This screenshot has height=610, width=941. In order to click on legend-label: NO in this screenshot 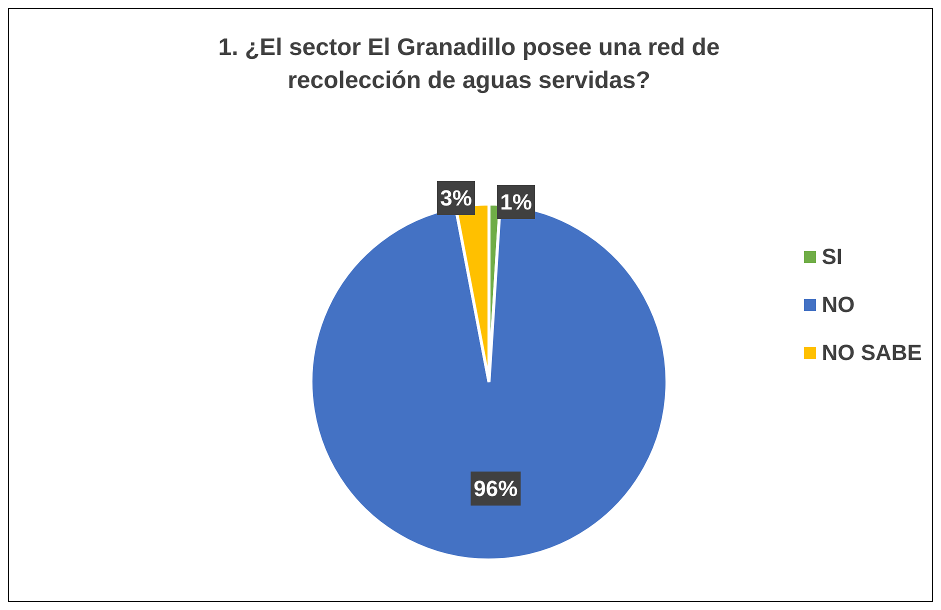, I will do `click(838, 305)`.